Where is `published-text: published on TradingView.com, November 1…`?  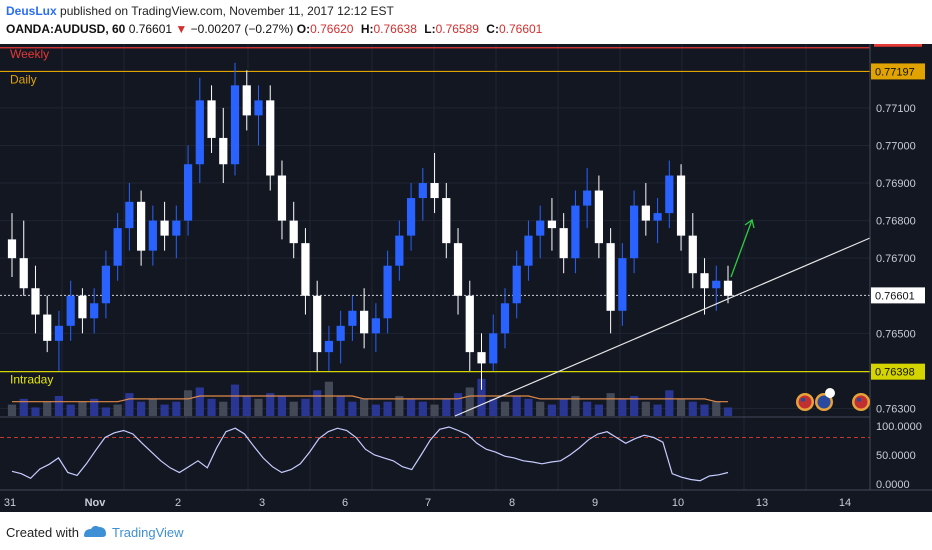
published-text: published on TradingView.com, November 1… is located at coordinates (227, 11).